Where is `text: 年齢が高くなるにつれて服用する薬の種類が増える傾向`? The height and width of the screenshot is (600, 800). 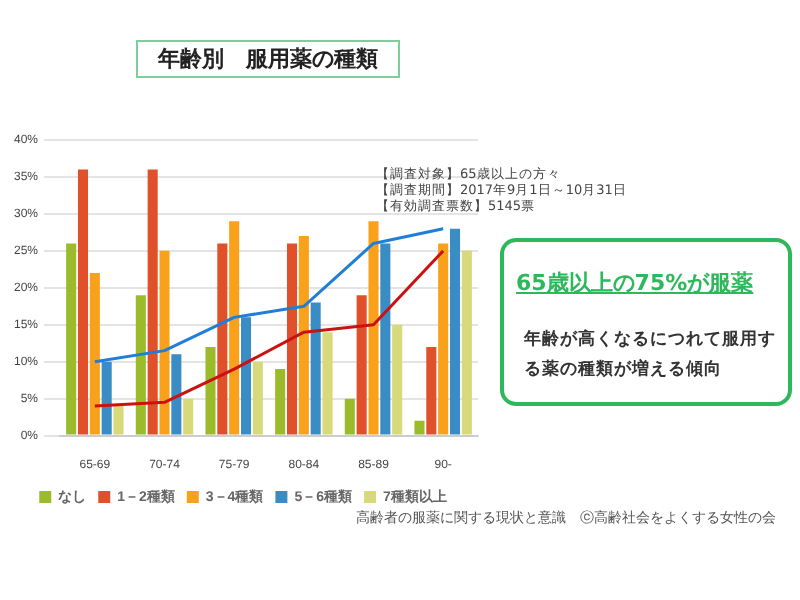
text: 年齢が高くなるにつれて服用する薬の種類が増える傾向 is located at coordinates (650, 355).